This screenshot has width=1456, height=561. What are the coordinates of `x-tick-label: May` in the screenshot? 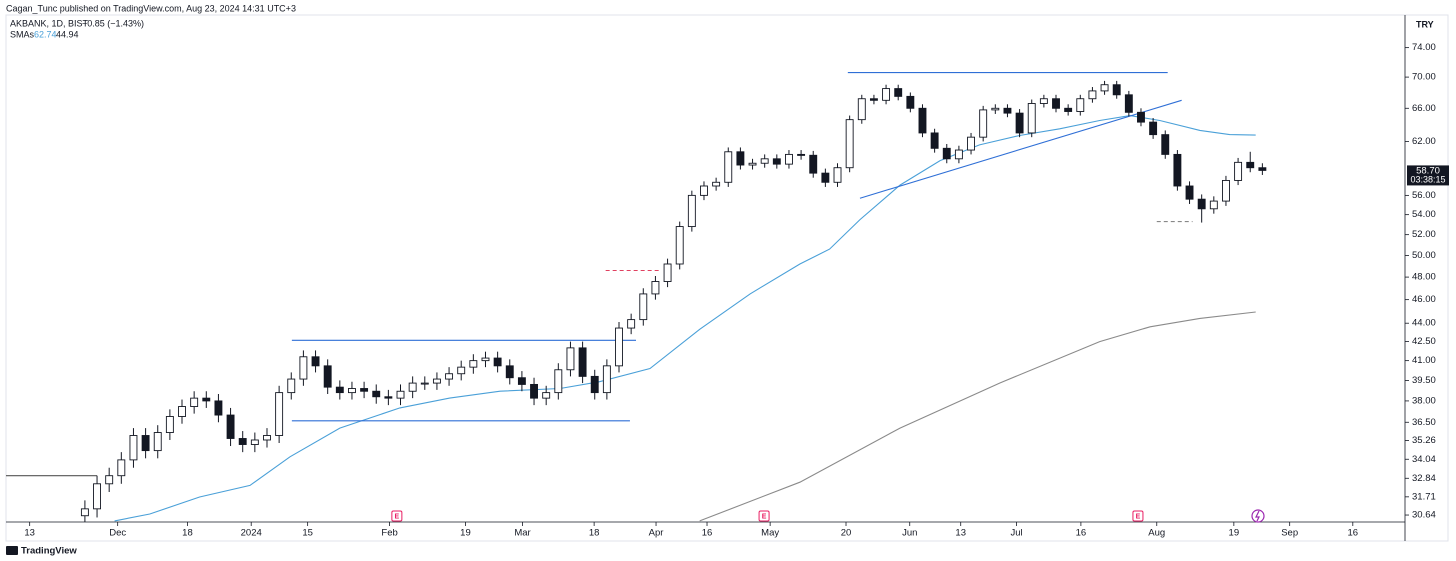 It's located at (770, 533).